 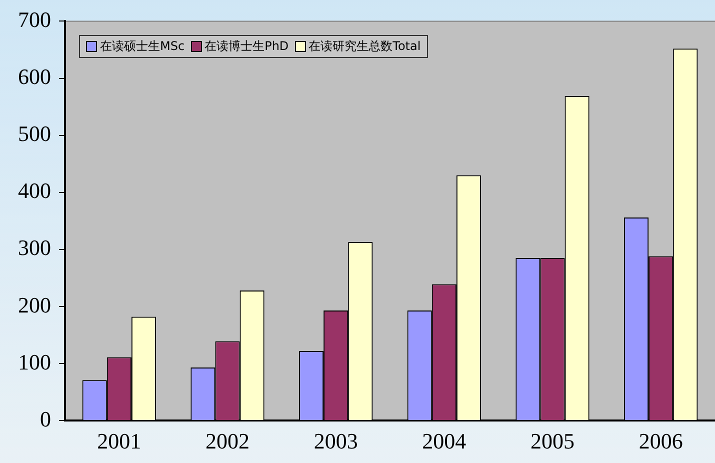 What do you see at coordinates (45, 419) in the screenshot?
I see `y-tick-label: 0` at bounding box center [45, 419].